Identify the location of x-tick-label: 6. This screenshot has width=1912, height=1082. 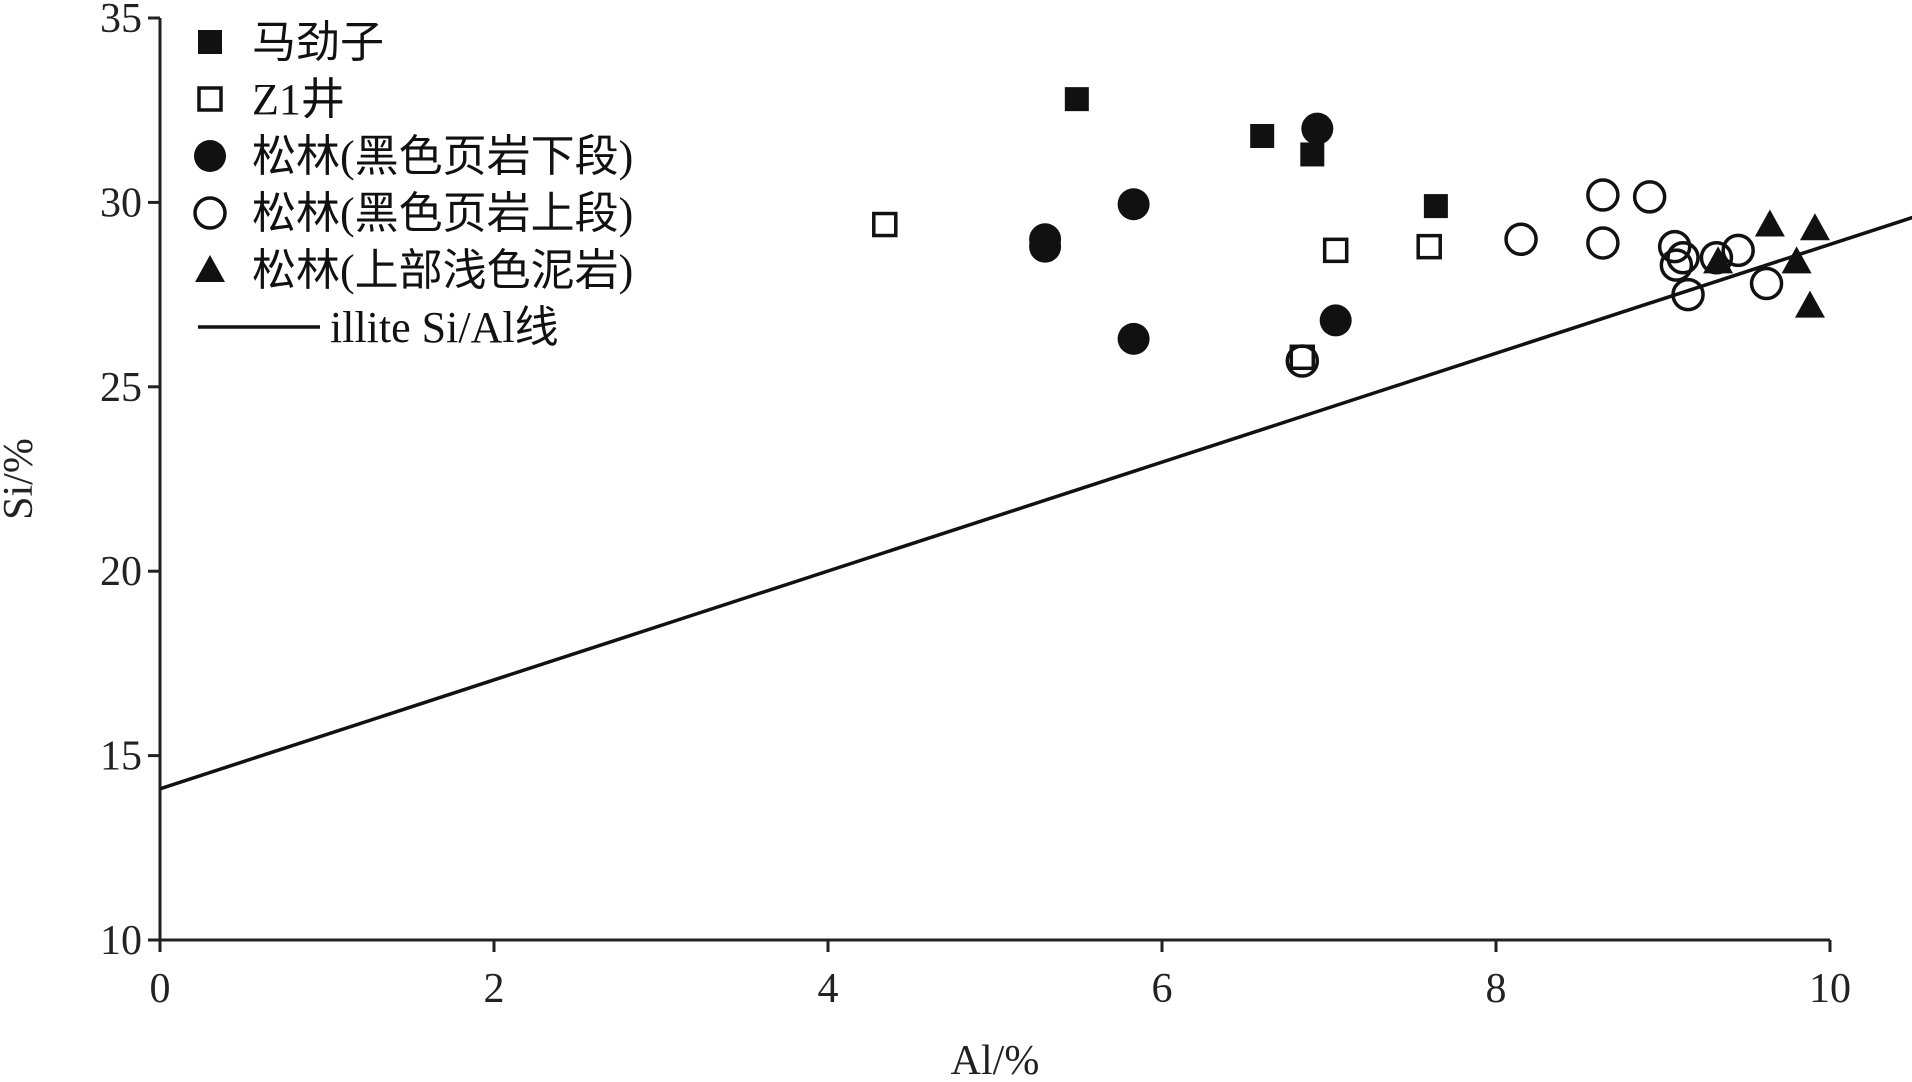
(1162, 989).